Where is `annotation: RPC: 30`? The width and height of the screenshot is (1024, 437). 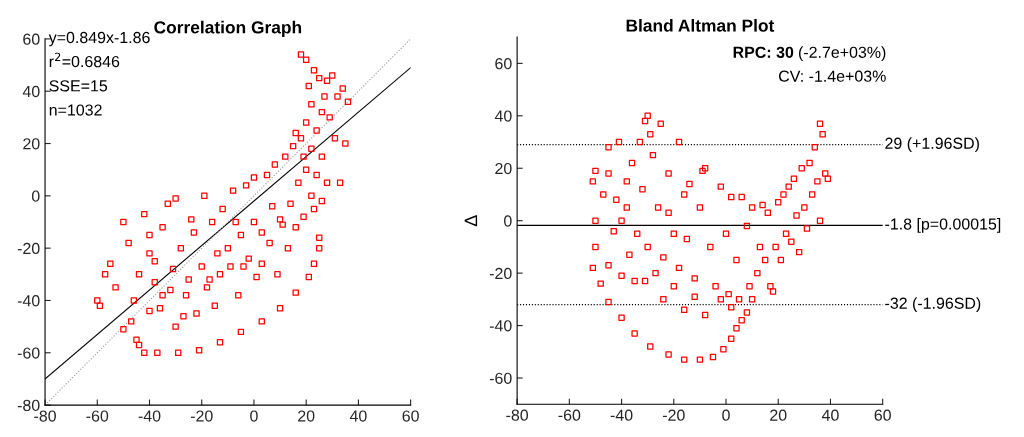
annotation: RPC: 30 is located at coordinates (763, 52).